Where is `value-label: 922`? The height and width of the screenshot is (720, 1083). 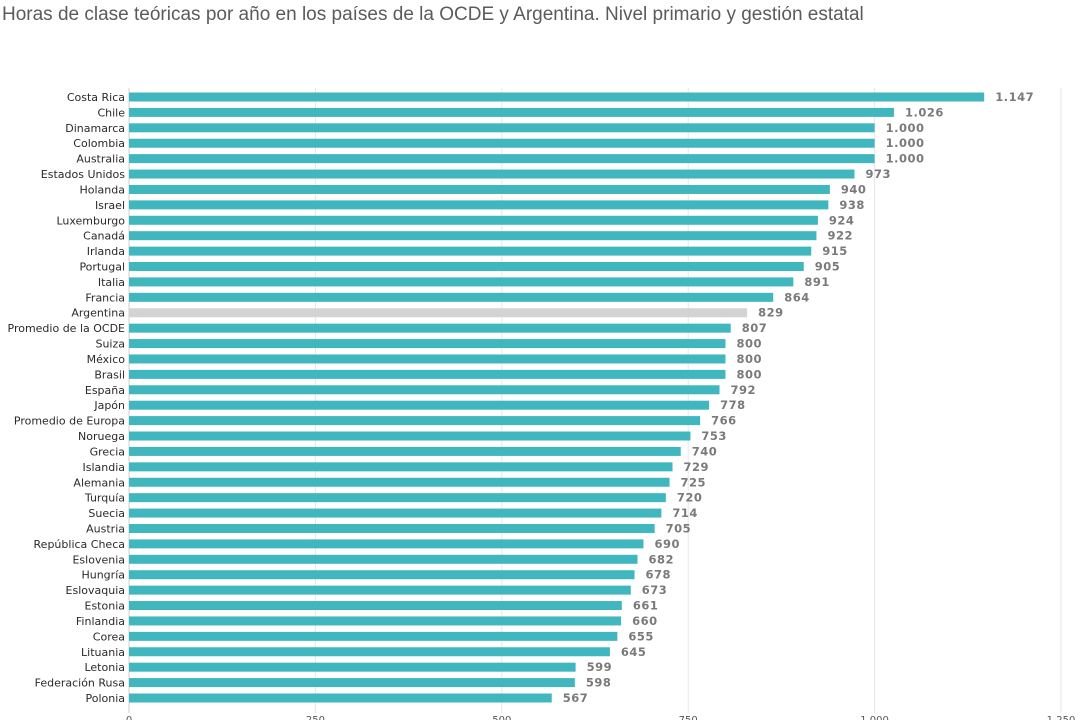 value-label: 922 is located at coordinates (840, 236).